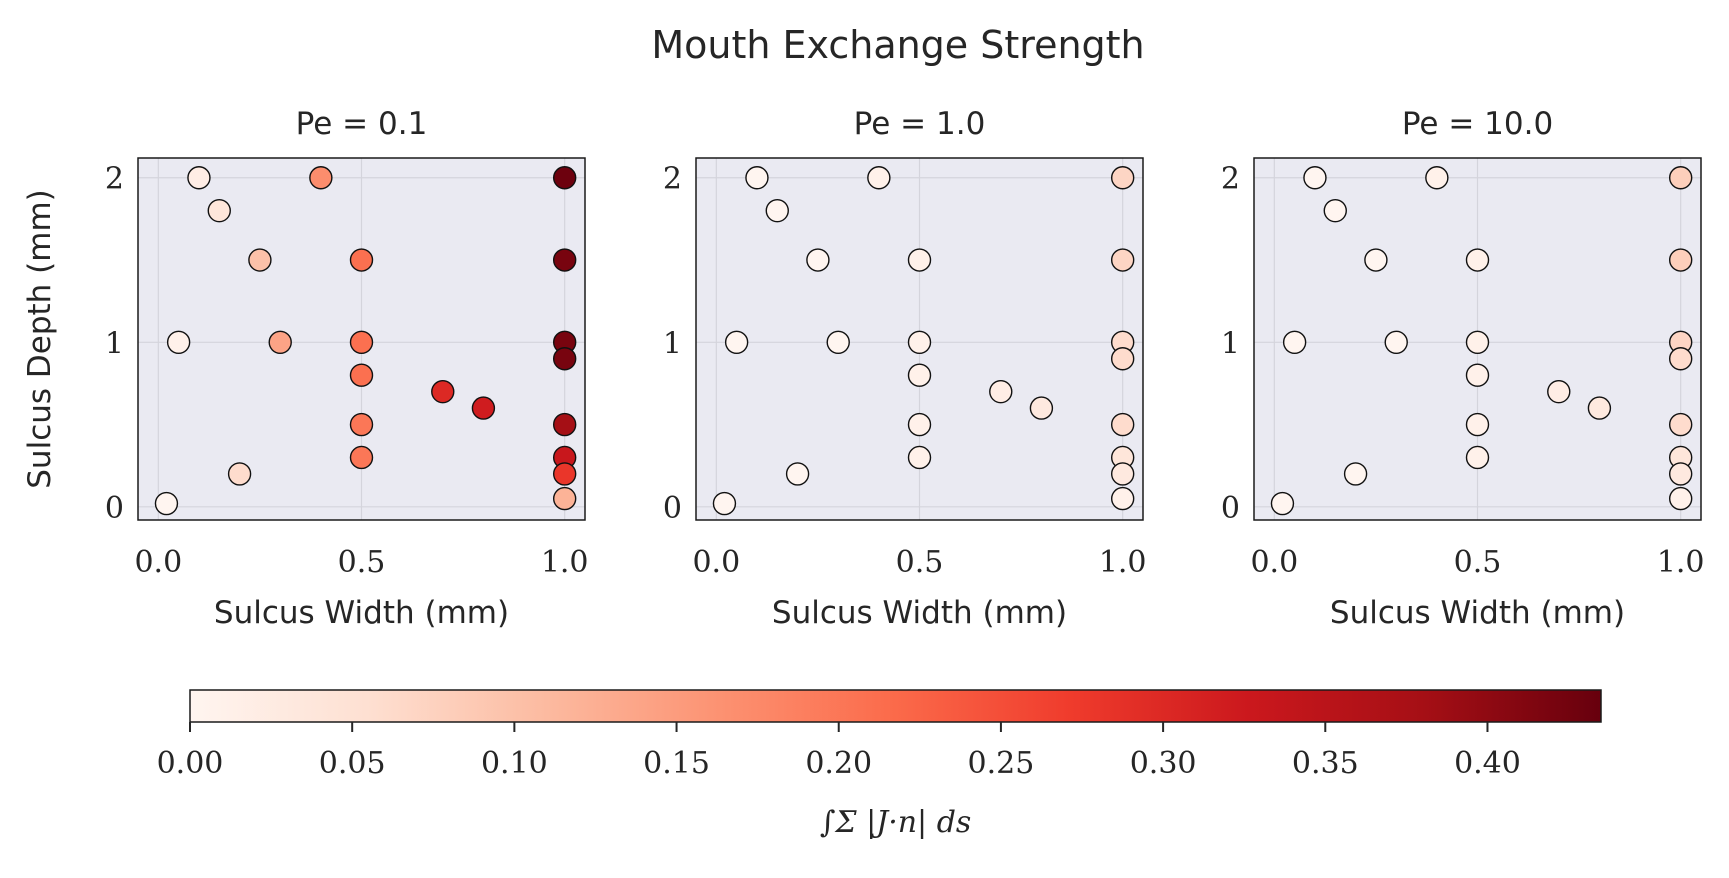  I want to click on y-axis-label: Sulcus Depth (mm), so click(40, 339).